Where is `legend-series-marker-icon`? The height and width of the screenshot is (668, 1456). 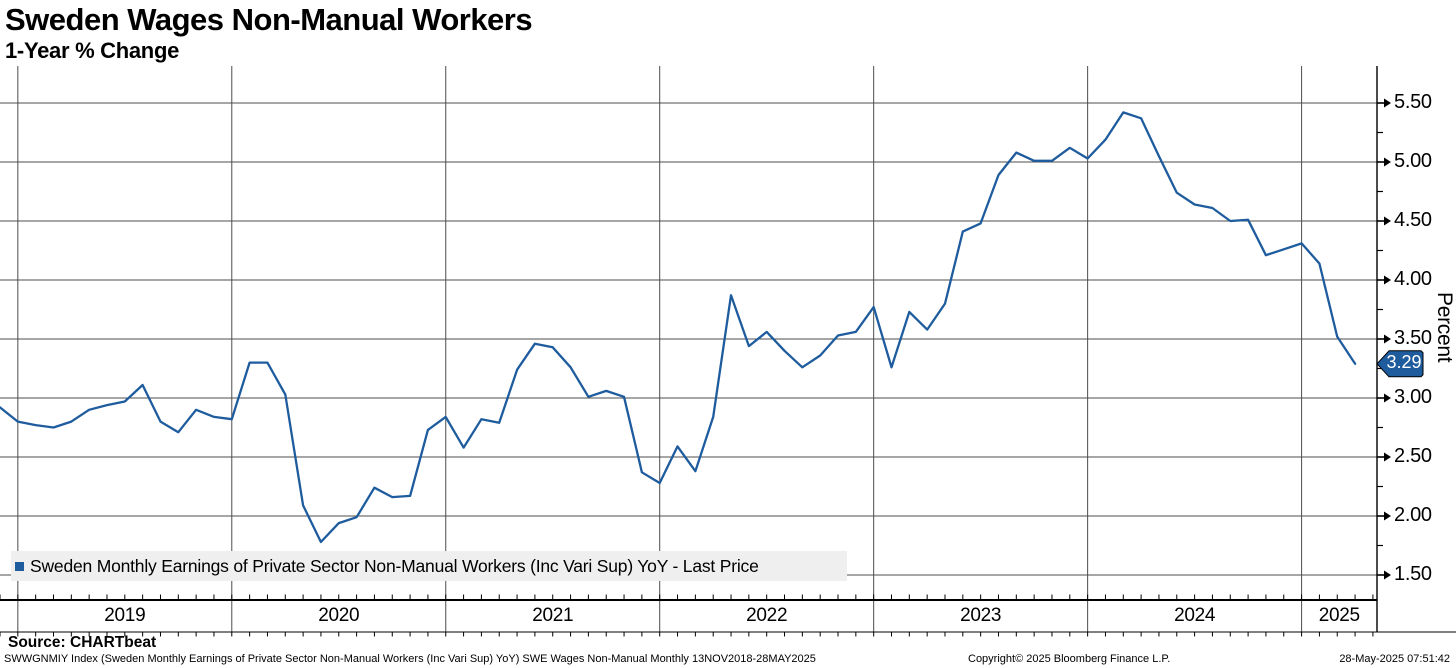
legend-series-marker-icon is located at coordinates (19, 566).